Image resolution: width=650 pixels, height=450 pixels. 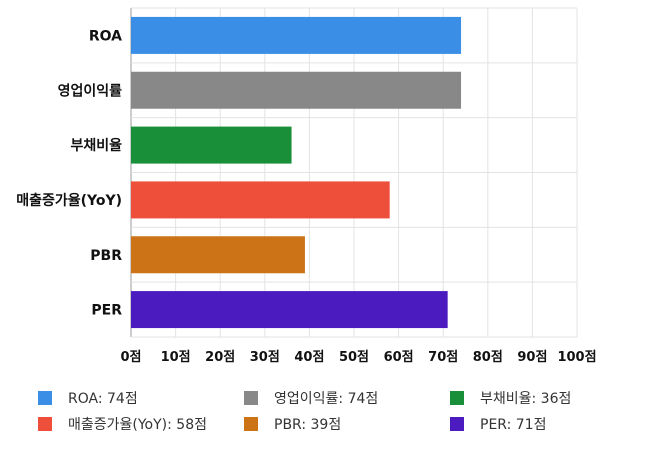 What do you see at coordinates (308, 425) in the screenshot?
I see `legend-label: PBR: 39점` at bounding box center [308, 425].